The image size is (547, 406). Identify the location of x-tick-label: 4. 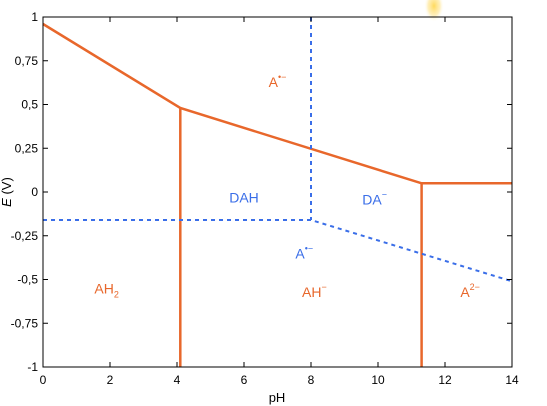
(177, 380).